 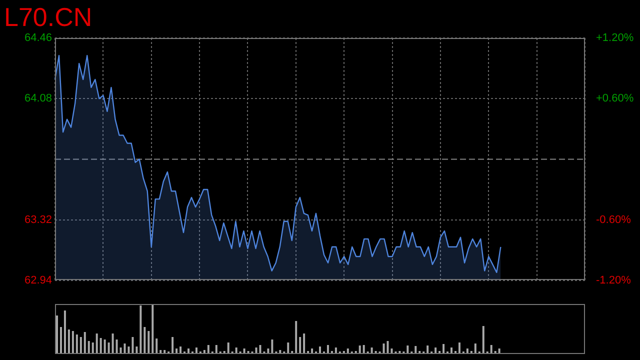 I want to click on y2-tick-label: -0.60%, so click(x=614, y=220).